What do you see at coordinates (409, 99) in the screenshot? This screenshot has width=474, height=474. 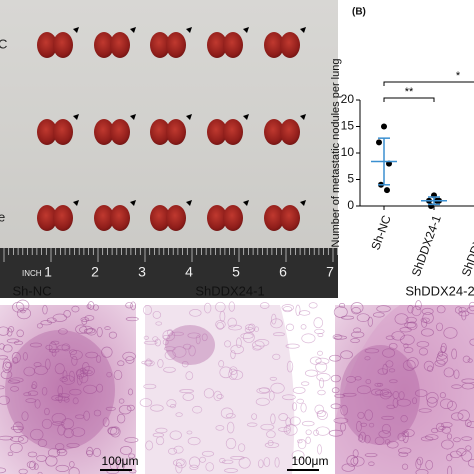 I see `significance-bracket` at bounding box center [409, 99].